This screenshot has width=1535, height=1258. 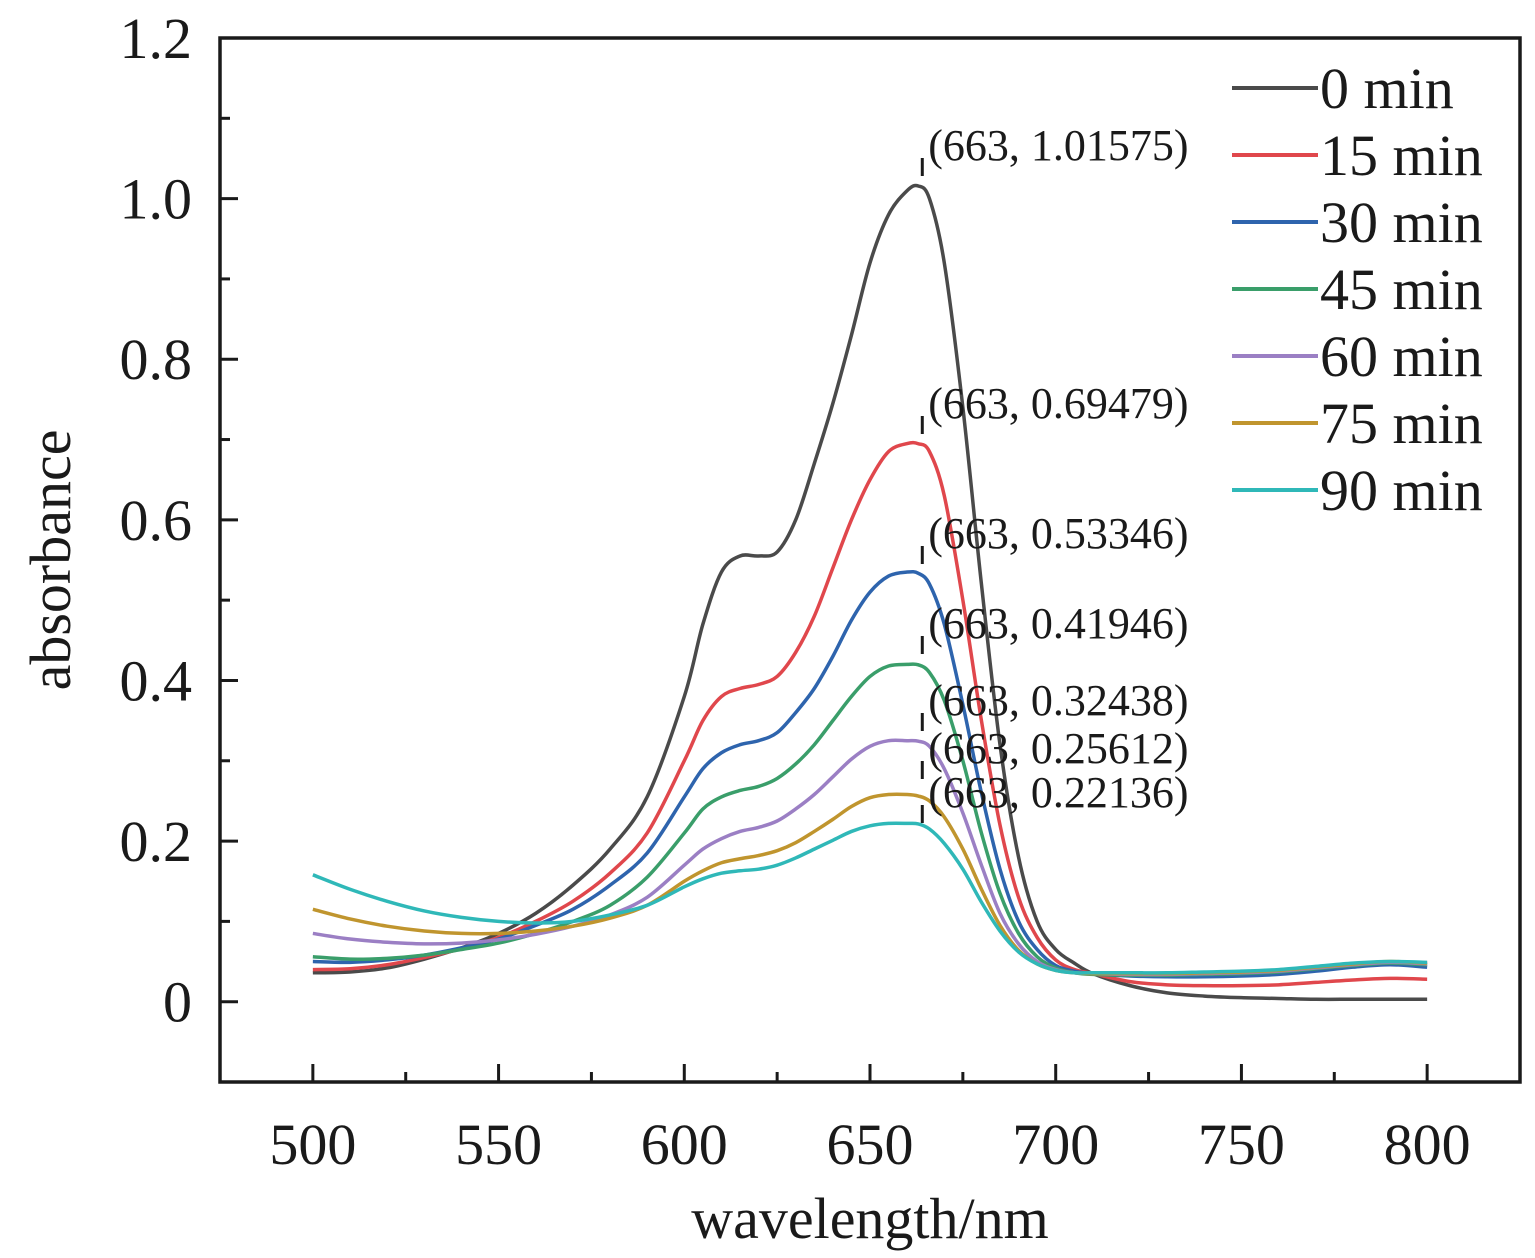 I want to click on y-tick-label: 0.8, so click(x=156, y=359).